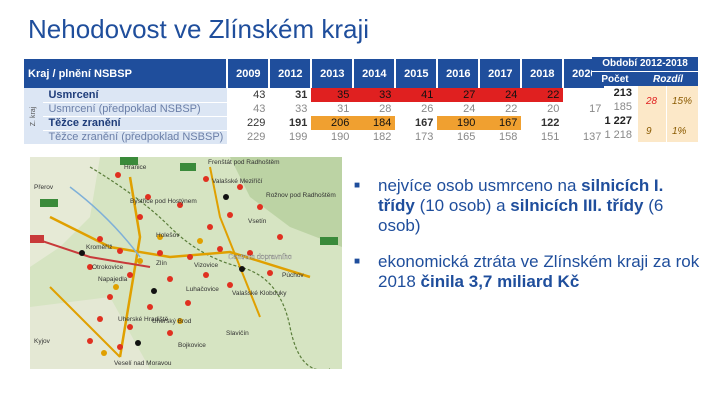  Describe the element at coordinates (645, 78) in the screenshot. I see `period-subheader: Počet Rozdíl` at that location.